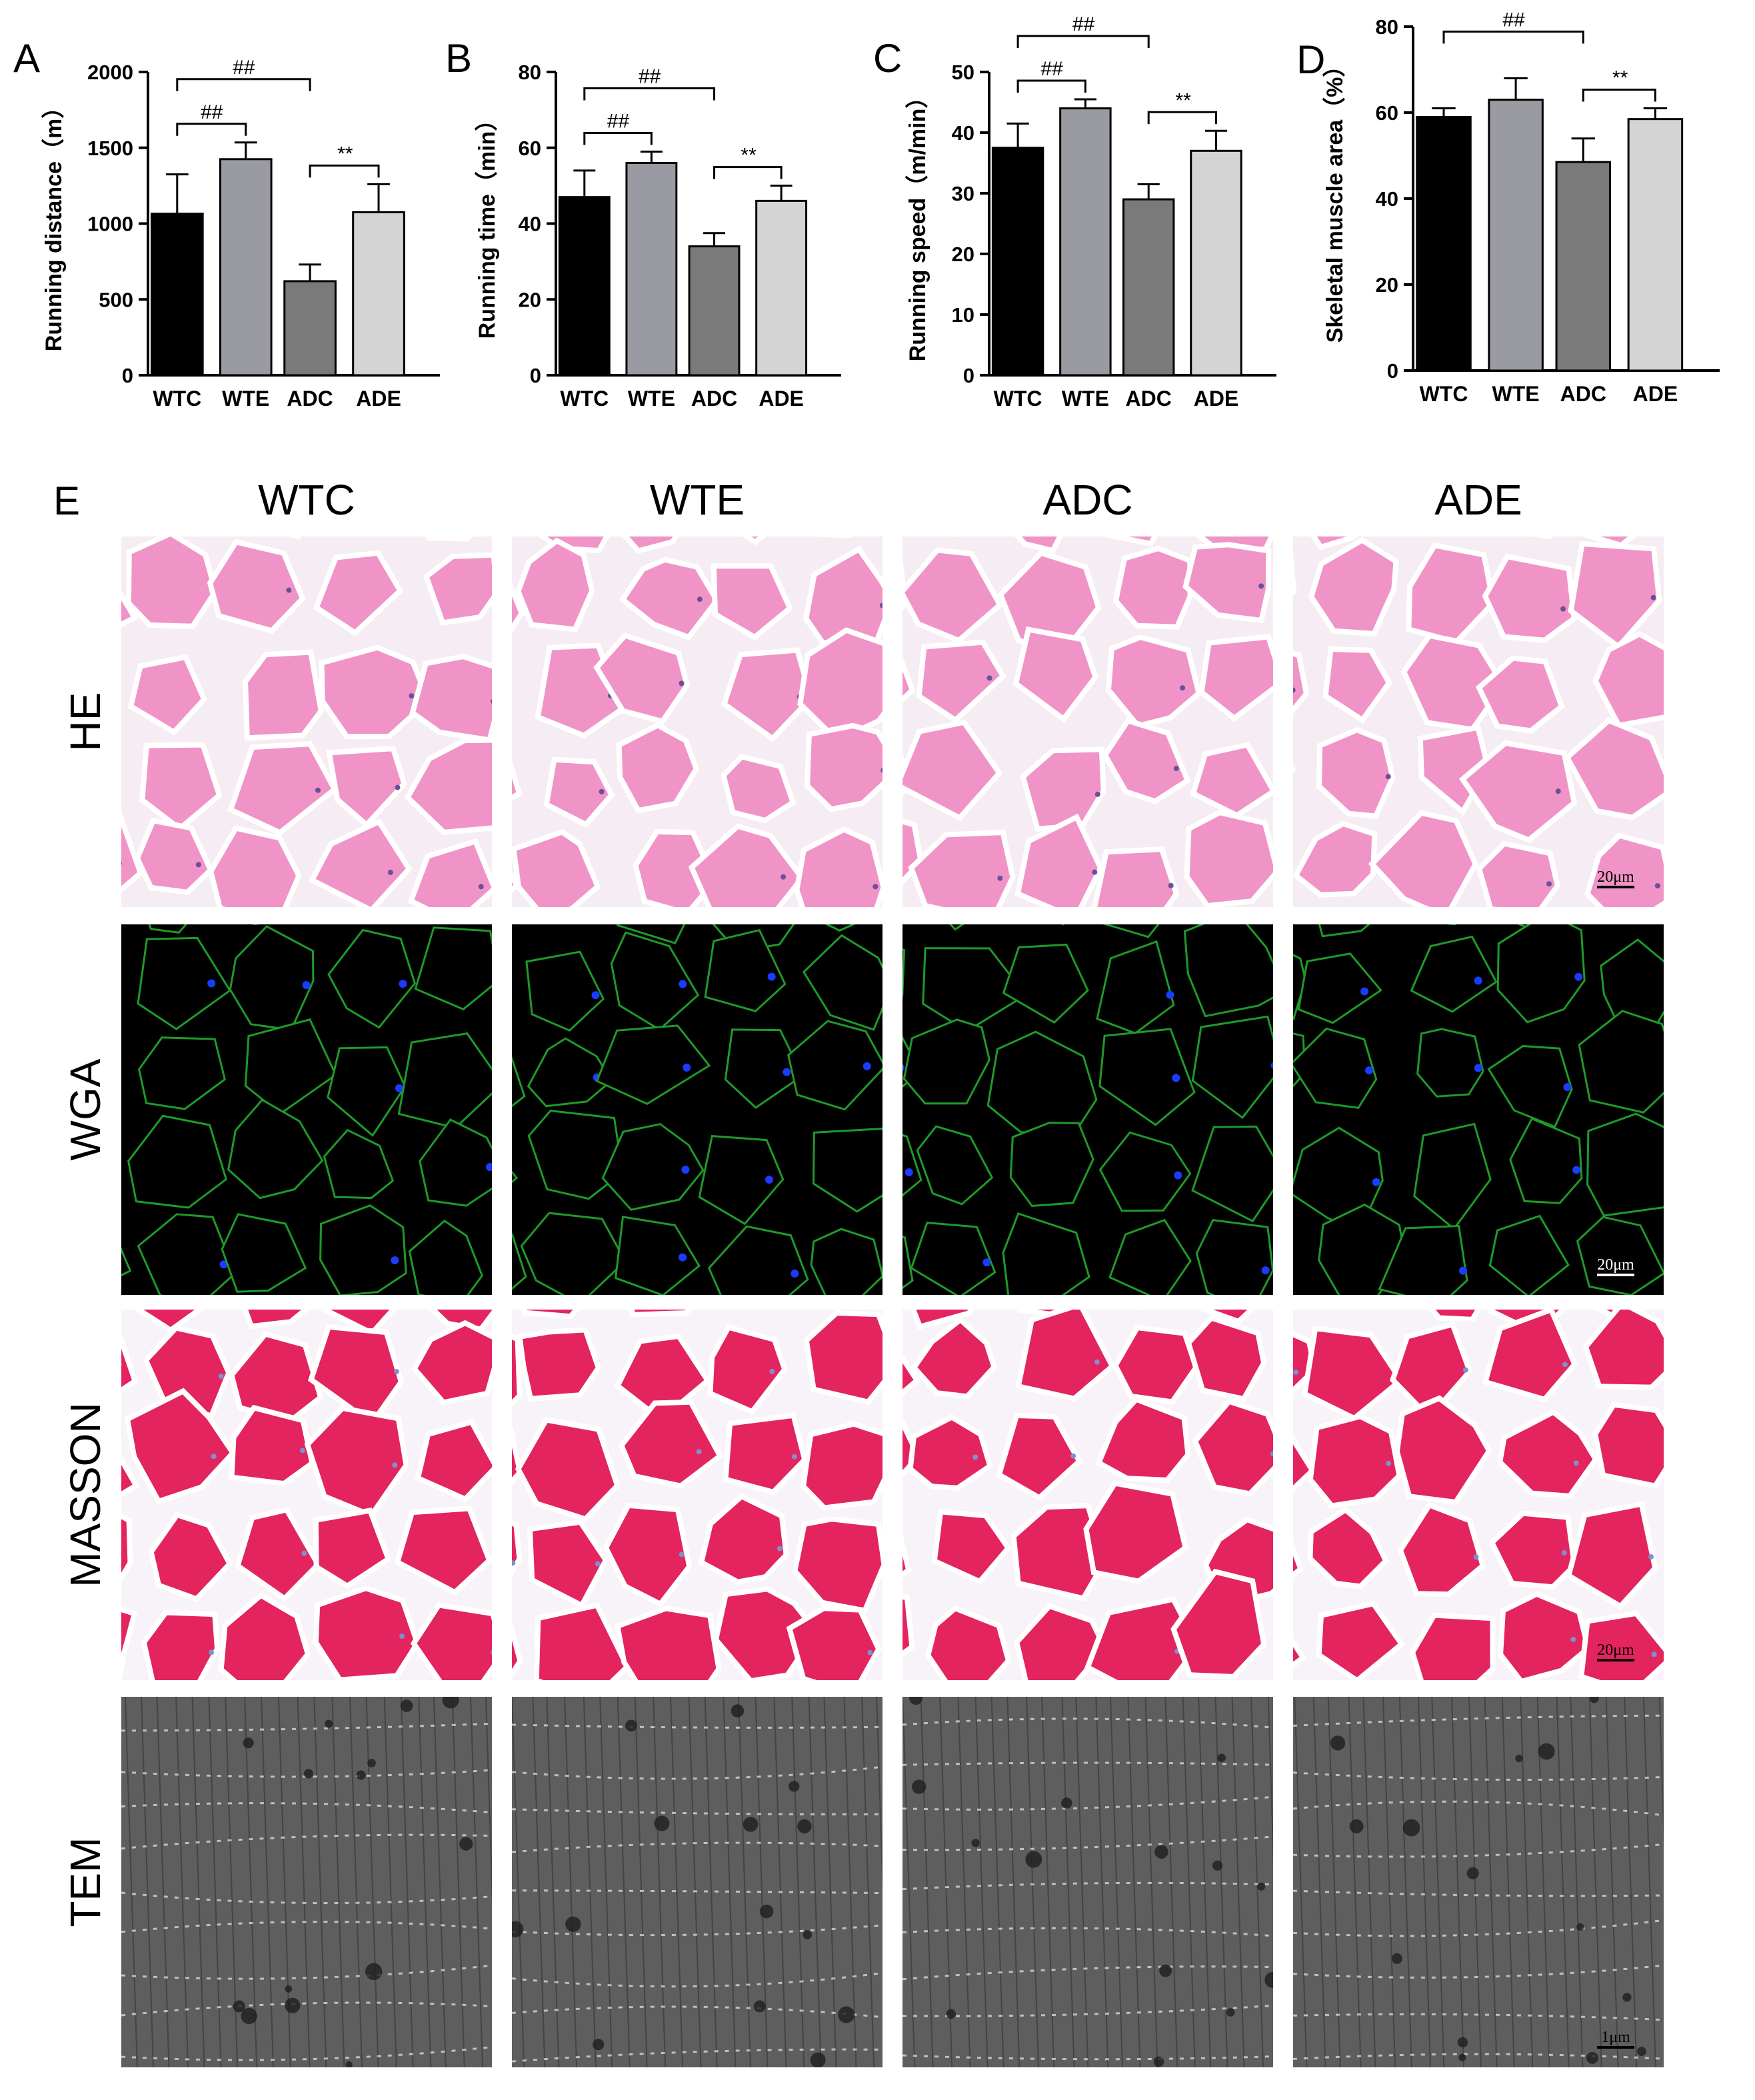 Image resolution: width=1755 pixels, height=2100 pixels. I want to click on image-HE-WTC, so click(306, 722).